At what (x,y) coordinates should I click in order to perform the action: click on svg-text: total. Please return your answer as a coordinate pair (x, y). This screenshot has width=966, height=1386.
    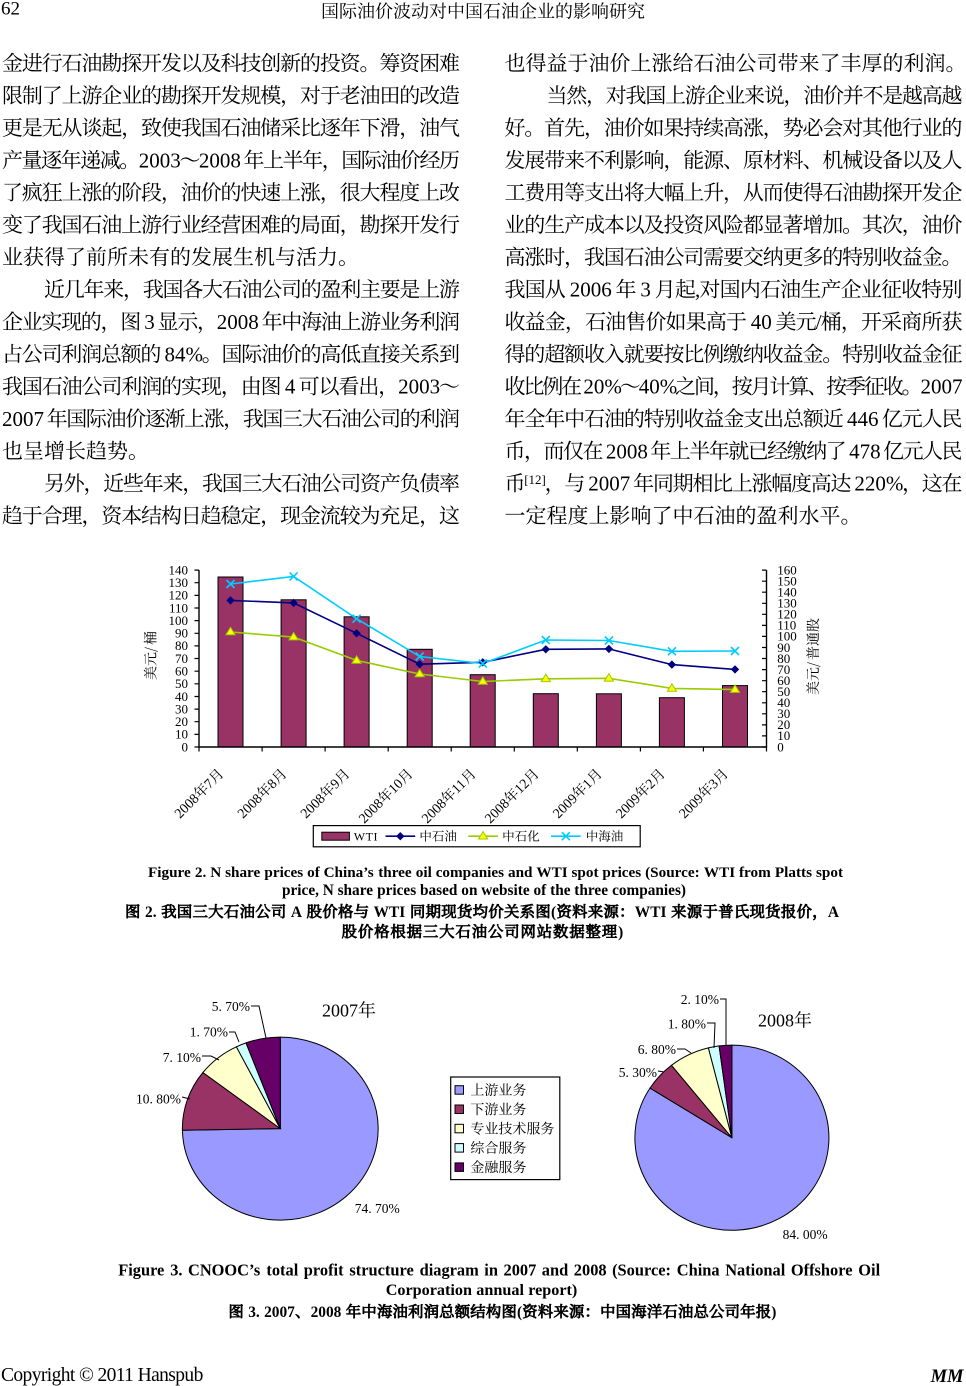
    Looking at the image, I should click on (282, 1270).